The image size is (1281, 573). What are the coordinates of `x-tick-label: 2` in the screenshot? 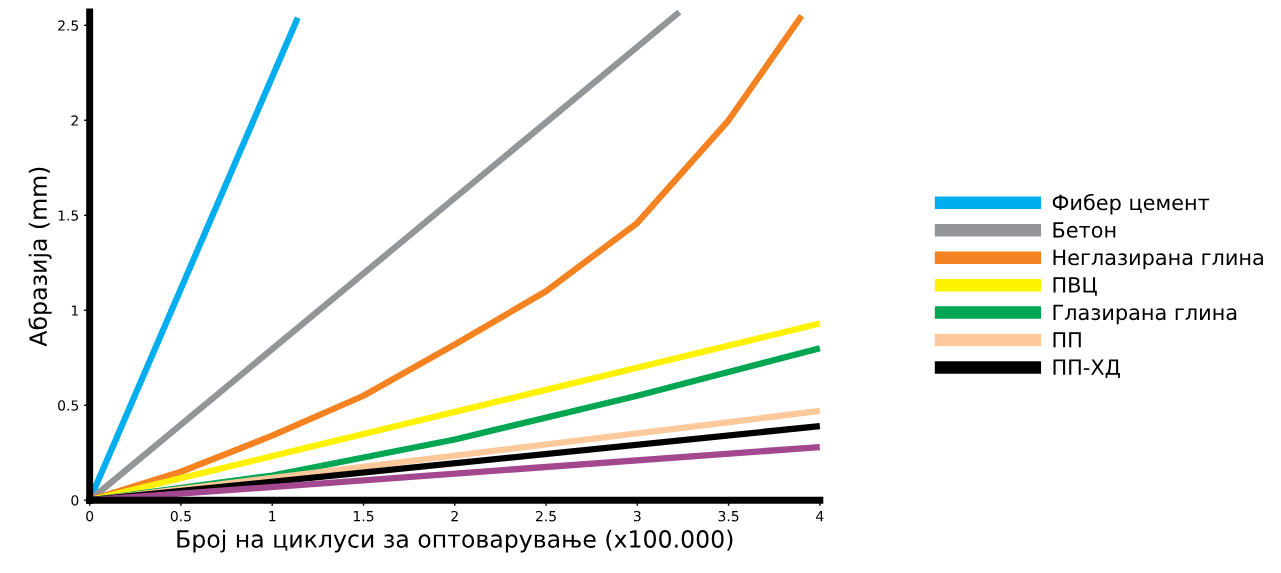 It's located at (454, 516).